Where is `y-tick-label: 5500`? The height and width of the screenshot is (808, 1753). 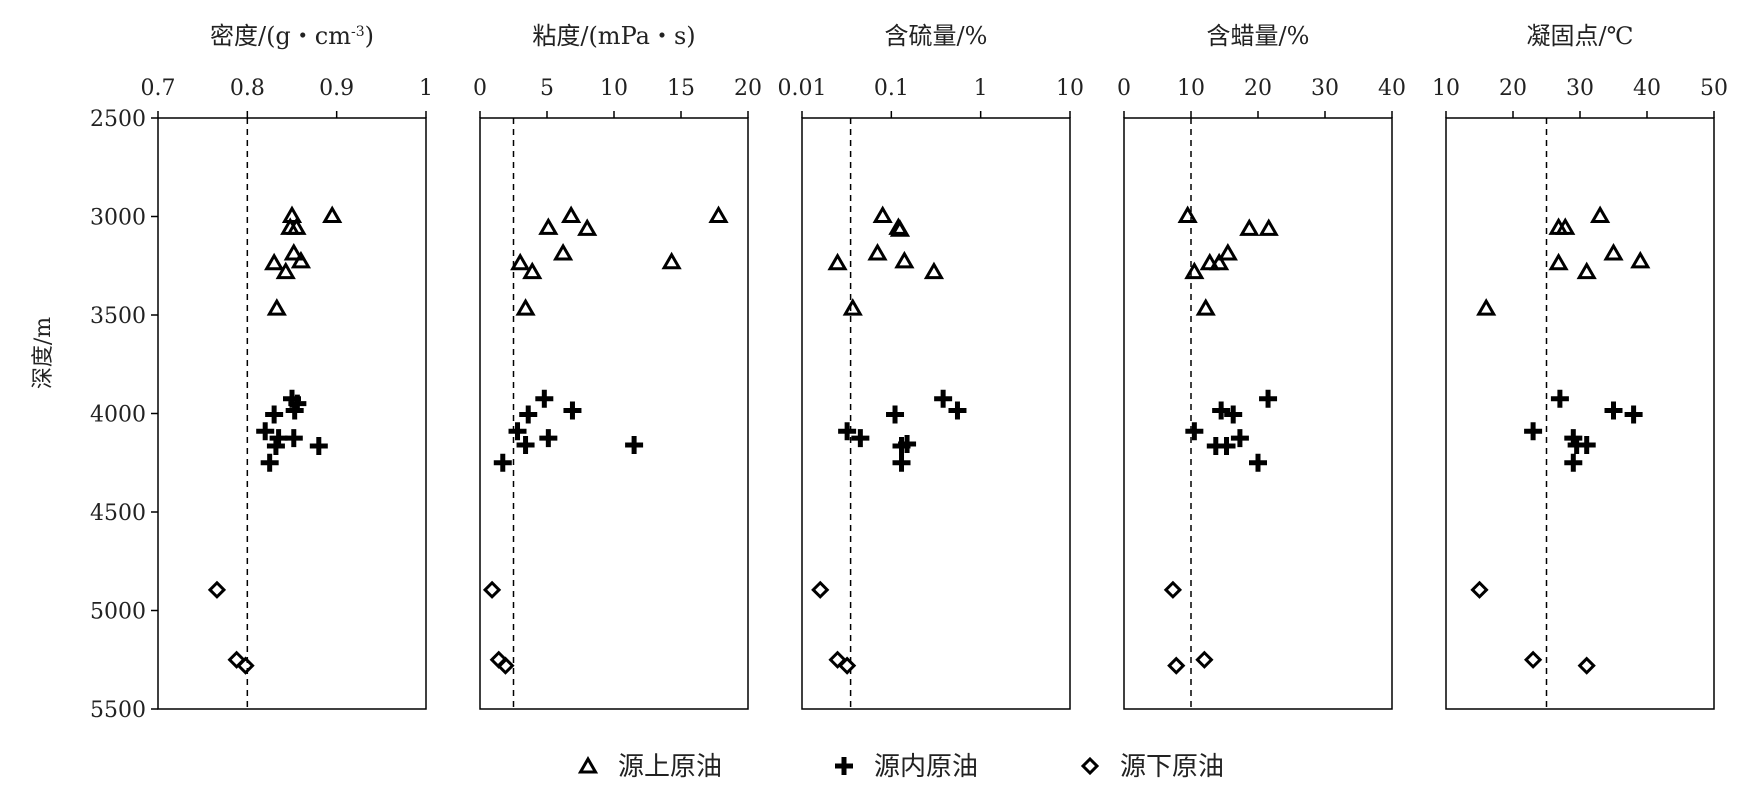 y-tick-label: 5500 is located at coordinates (118, 710).